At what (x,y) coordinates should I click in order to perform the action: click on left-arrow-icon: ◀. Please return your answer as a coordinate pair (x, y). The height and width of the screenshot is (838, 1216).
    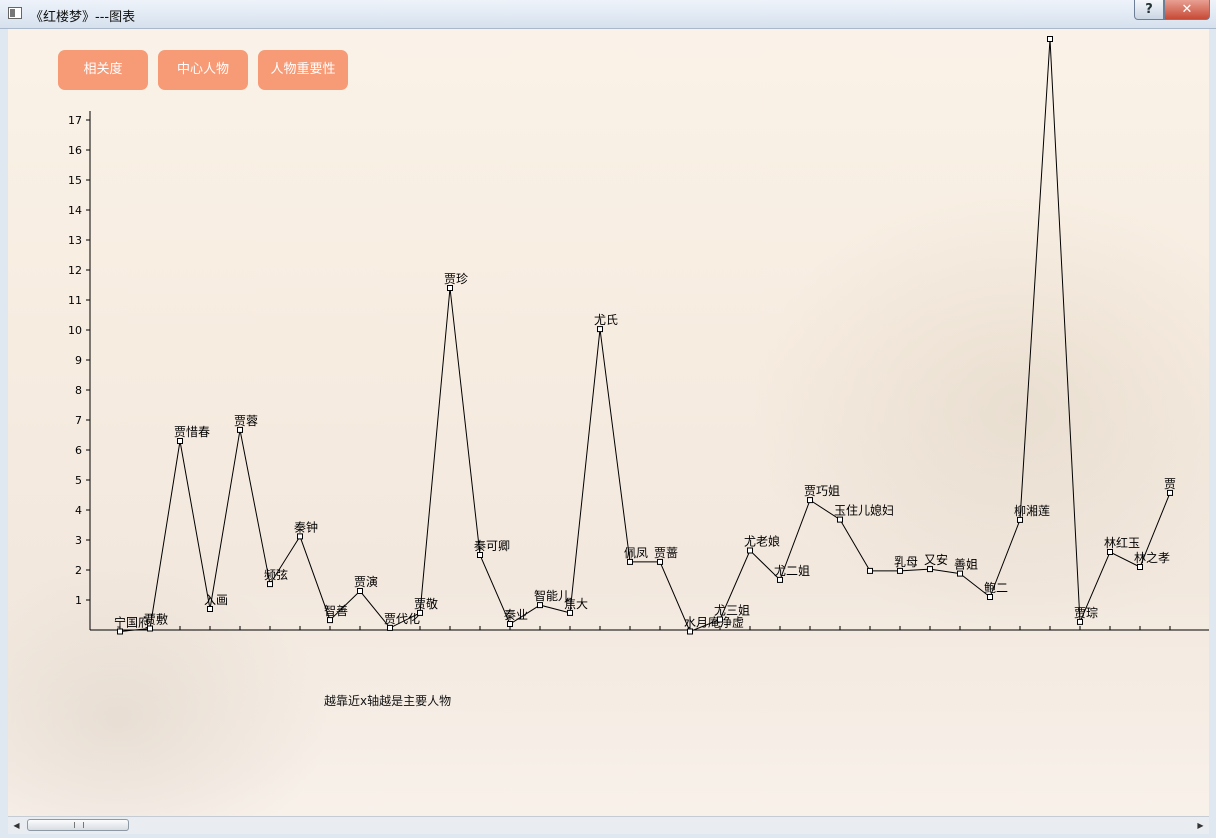
    Looking at the image, I should click on (16, 825).